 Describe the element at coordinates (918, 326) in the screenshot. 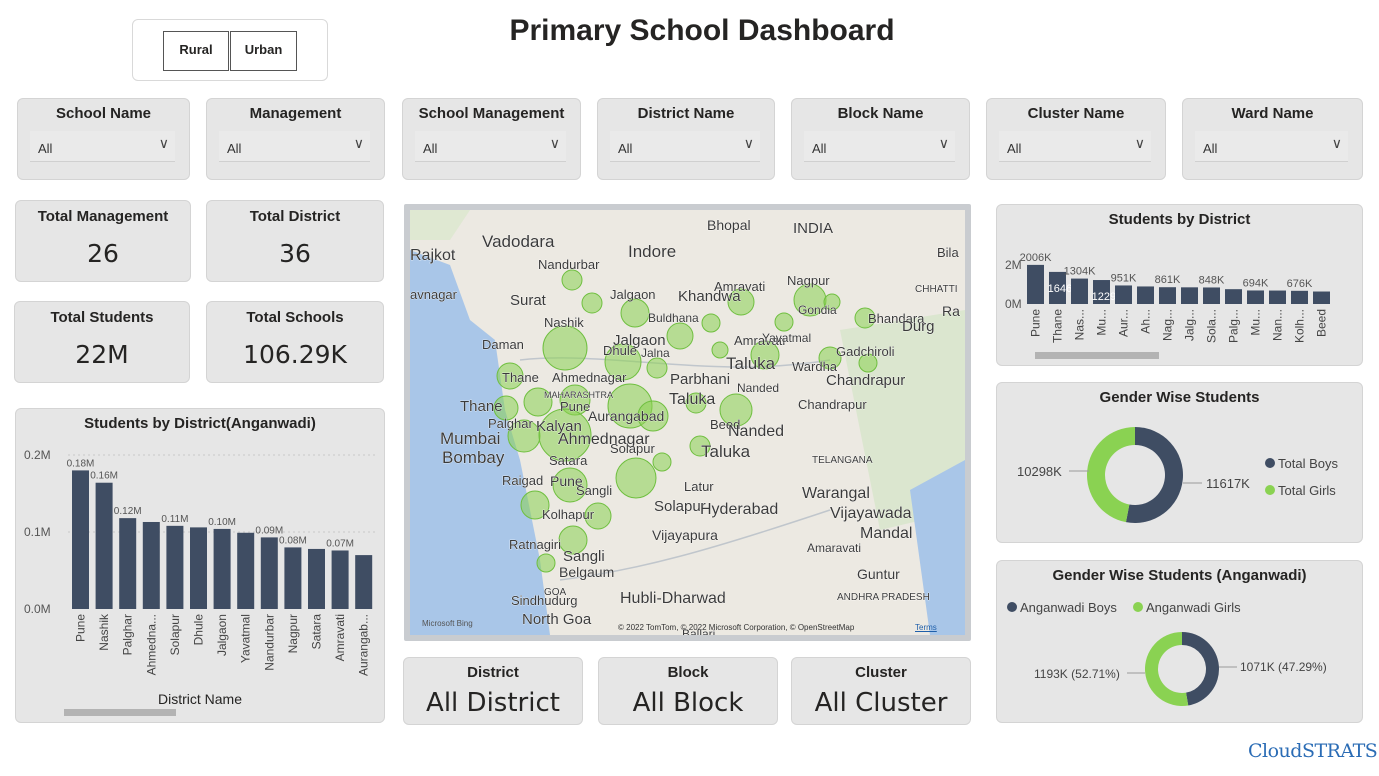

I see `map-place-label: Durg` at that location.